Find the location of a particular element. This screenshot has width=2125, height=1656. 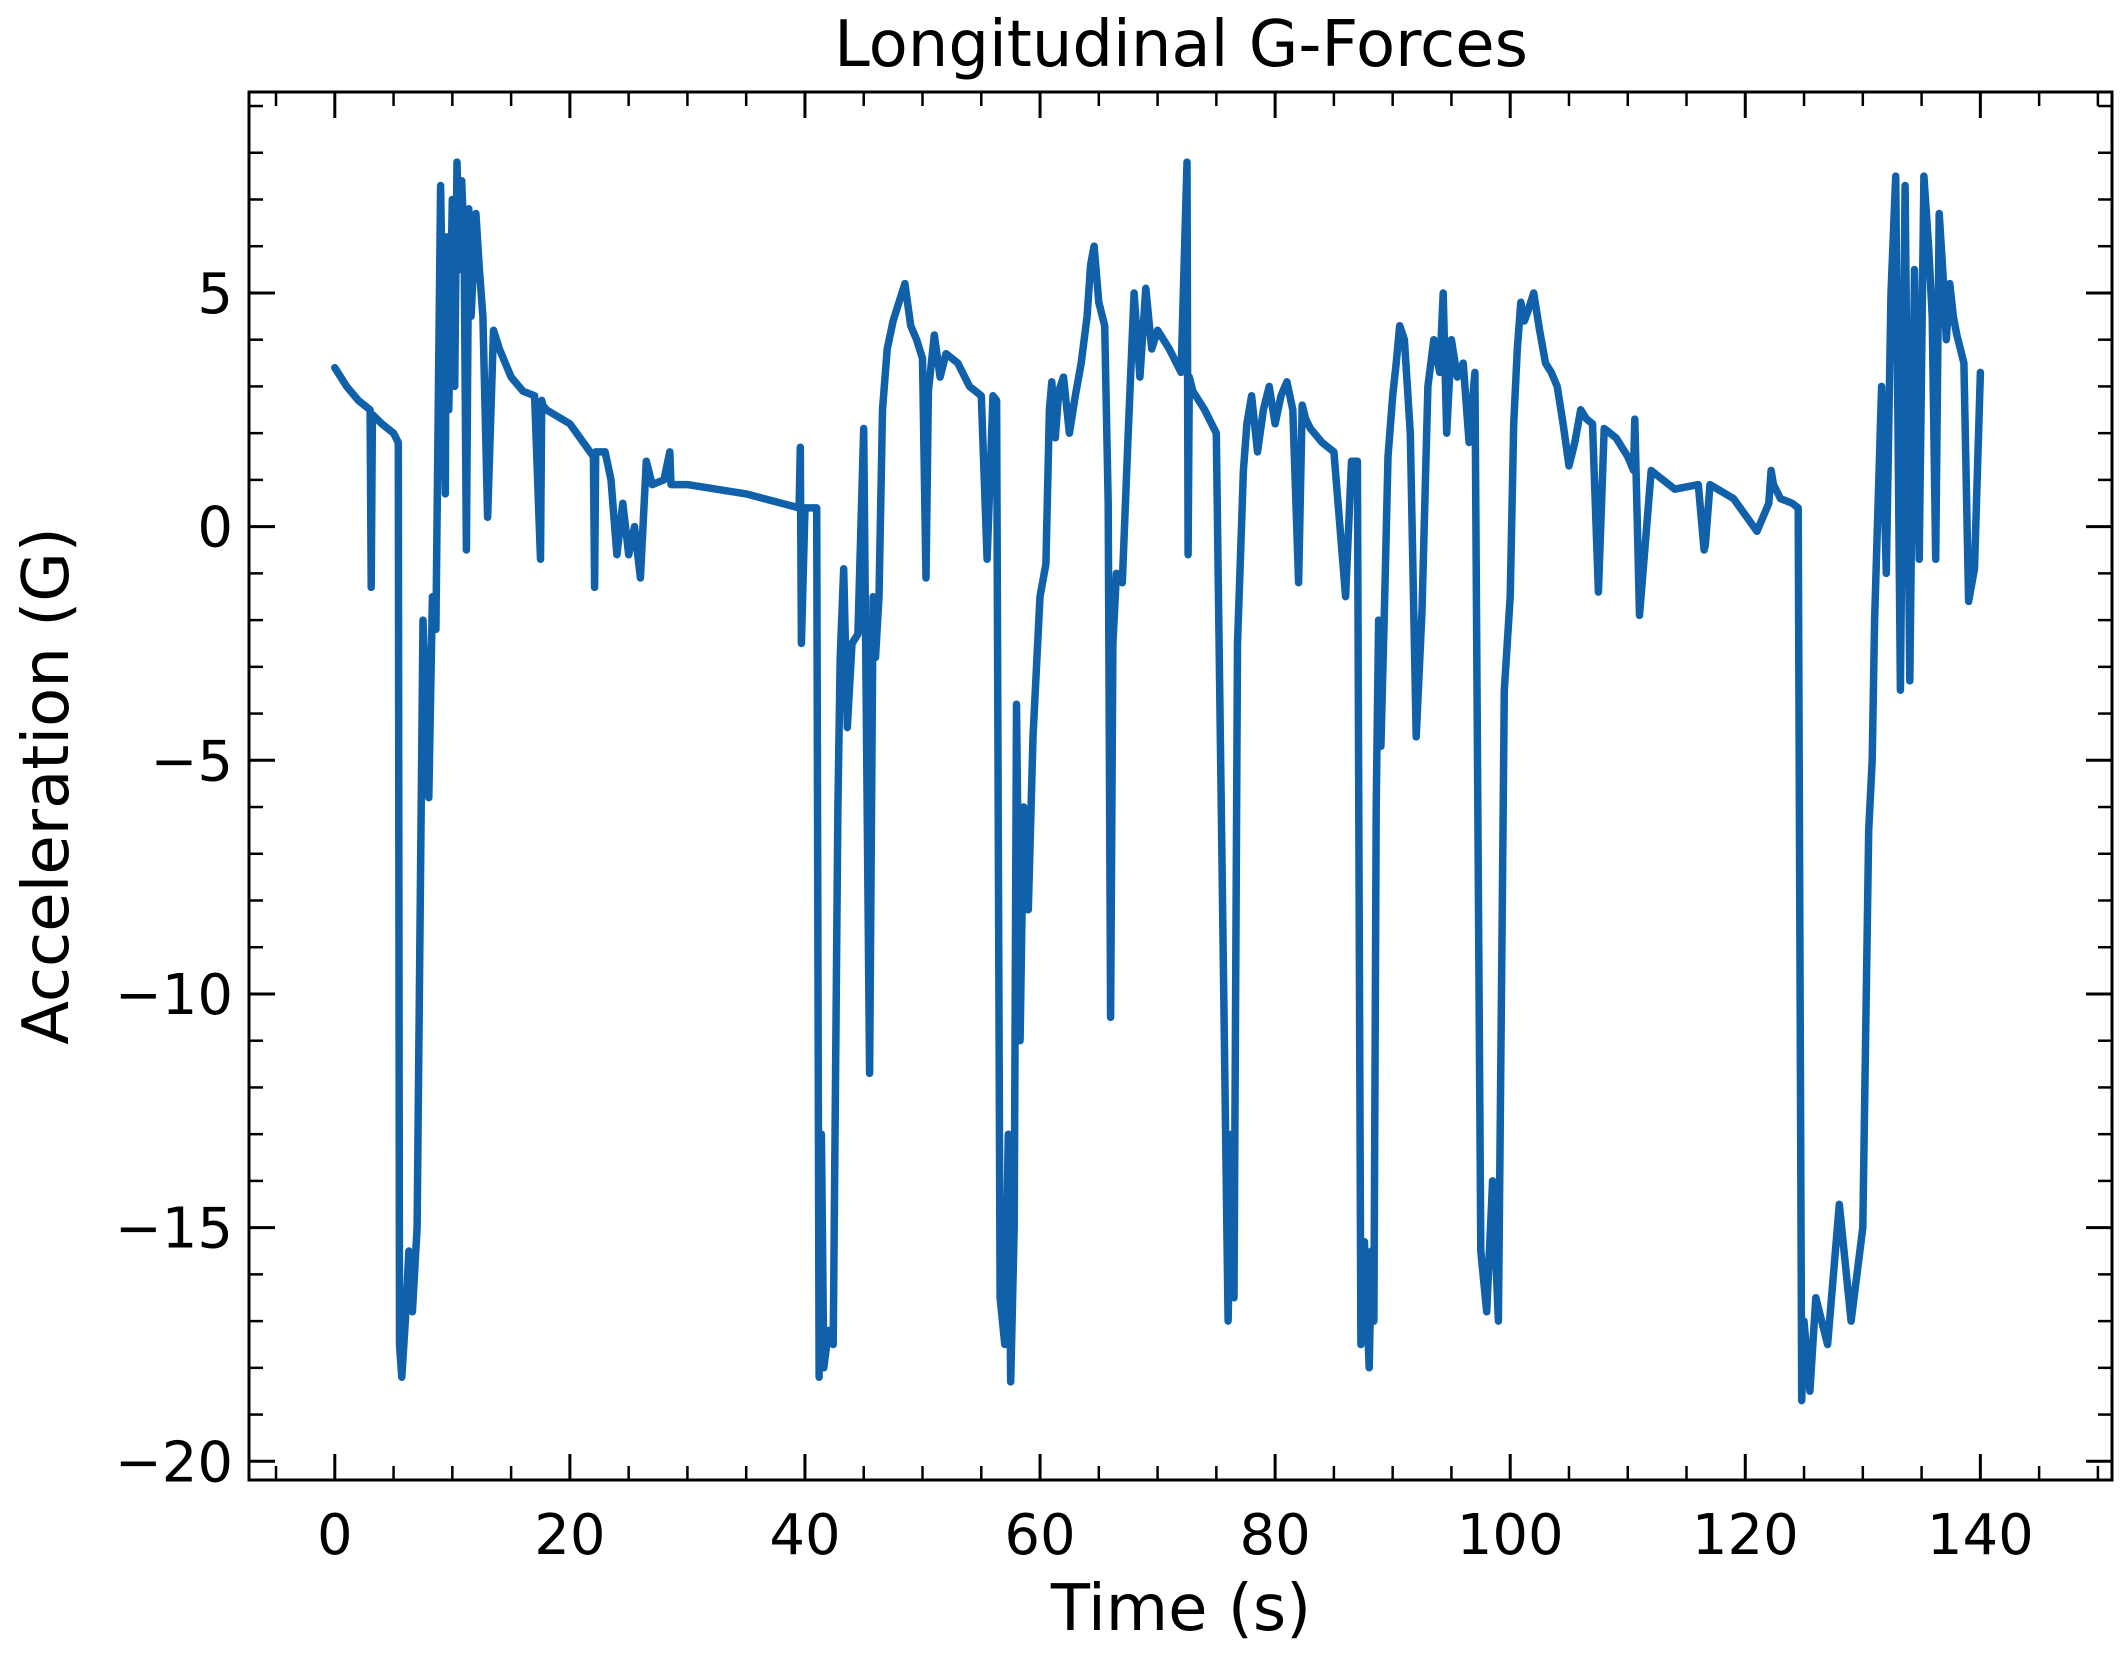

y-tick-label: −10 is located at coordinates (174, 995).